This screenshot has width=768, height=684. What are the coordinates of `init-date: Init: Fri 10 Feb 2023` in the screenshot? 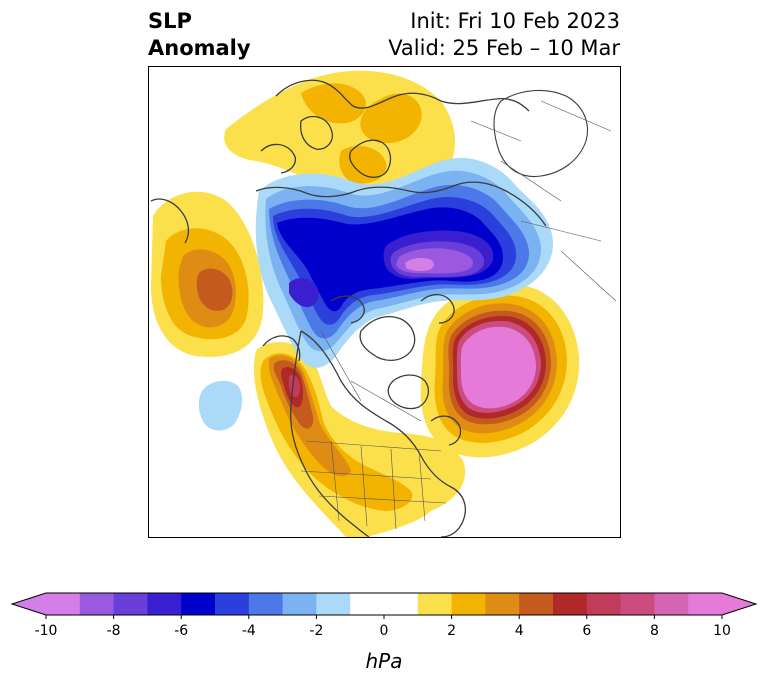 It's located at (515, 21).